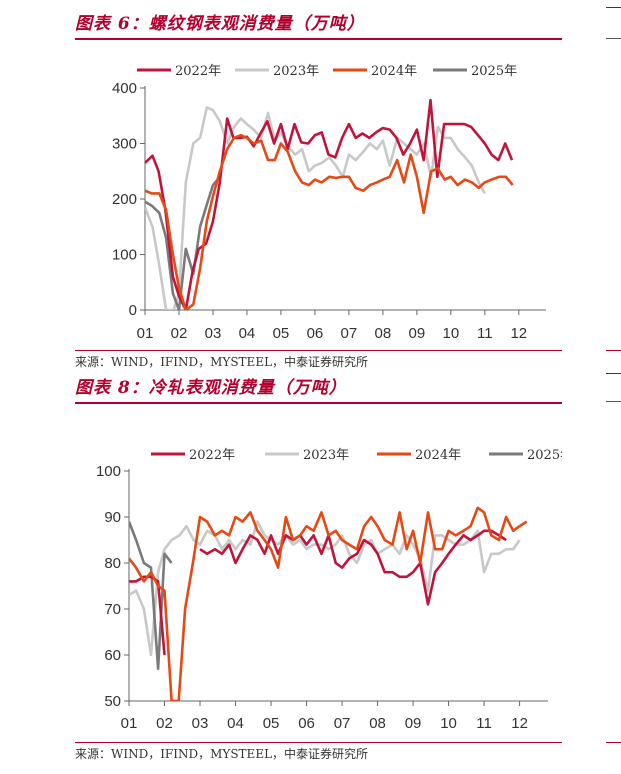 The height and width of the screenshot is (774, 621). I want to click on series-line-2023年, so click(315, 208).